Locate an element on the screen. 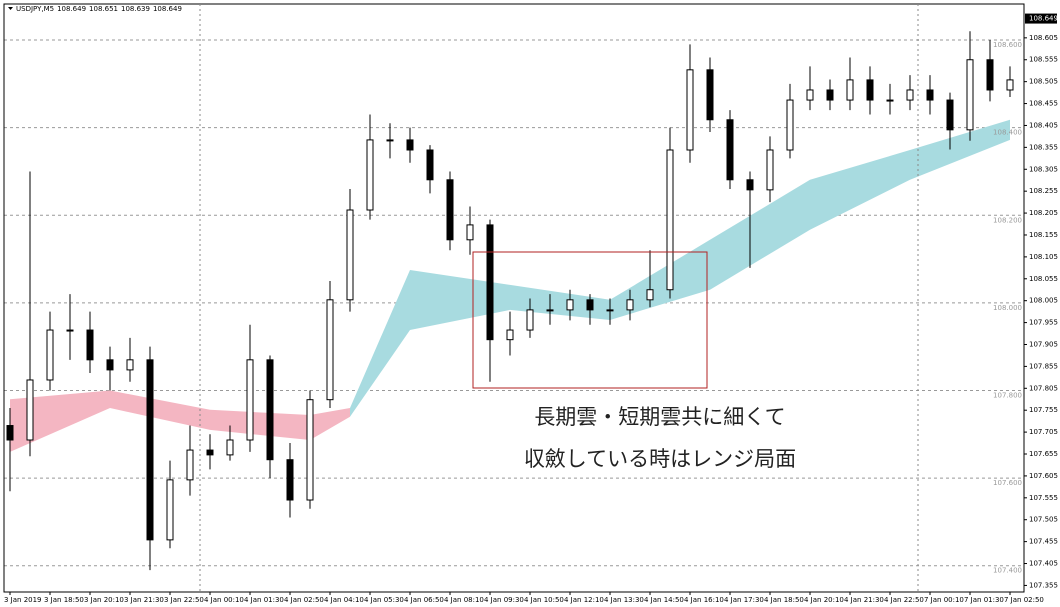  x-tick-label: 4 Jan 18:50 is located at coordinates (784, 600).